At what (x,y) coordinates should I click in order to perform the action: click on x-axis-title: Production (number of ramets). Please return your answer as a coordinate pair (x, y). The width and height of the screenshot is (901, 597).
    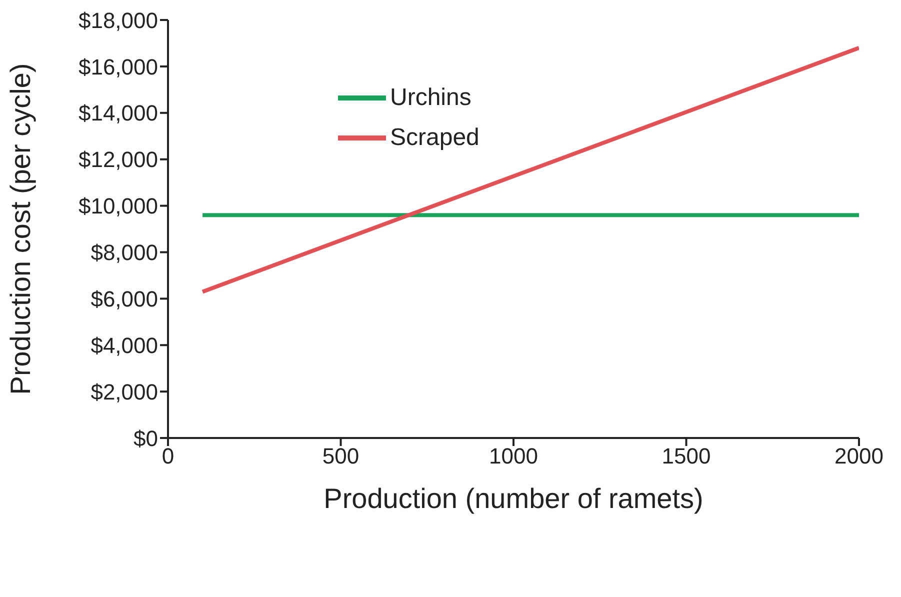
    Looking at the image, I should click on (514, 498).